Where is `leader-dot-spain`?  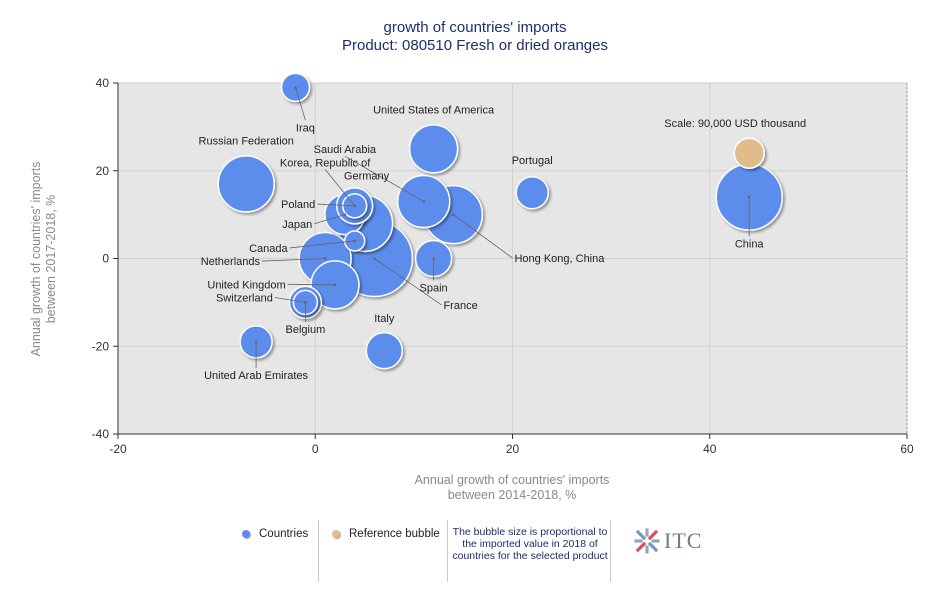
leader-dot-spain is located at coordinates (433, 258).